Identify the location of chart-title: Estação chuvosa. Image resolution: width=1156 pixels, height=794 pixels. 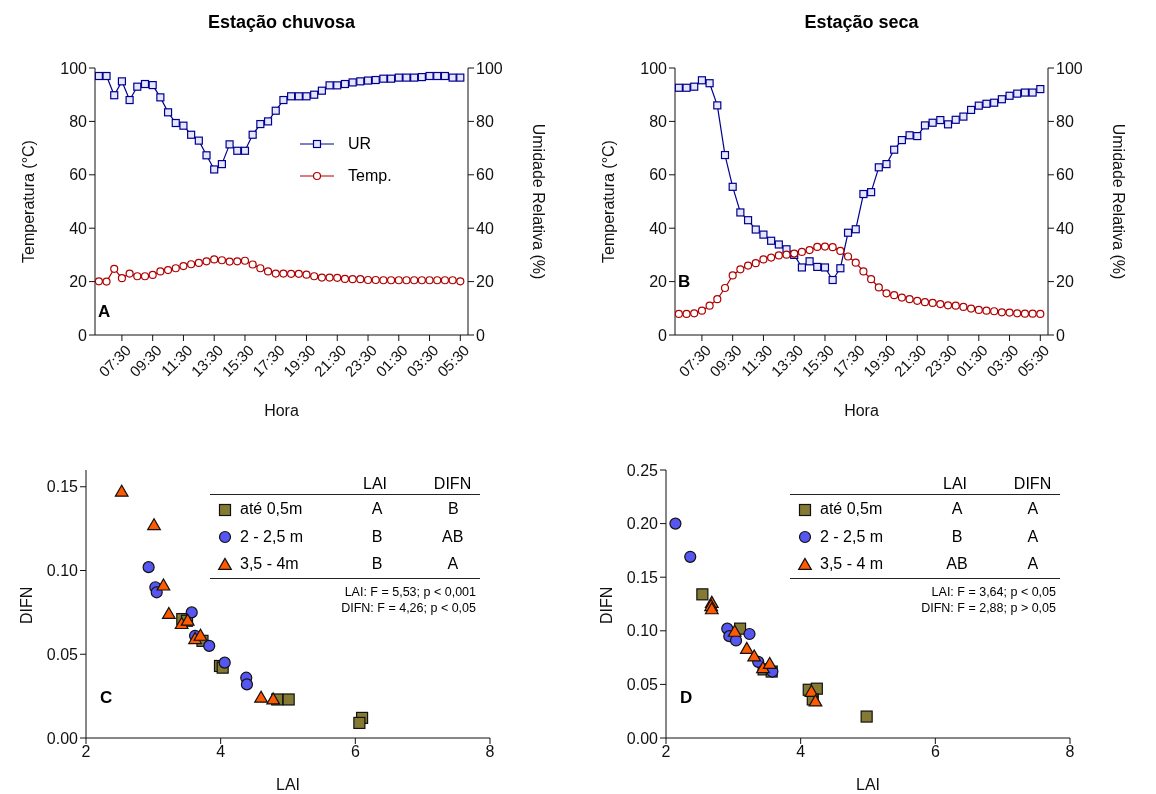
(281, 22).